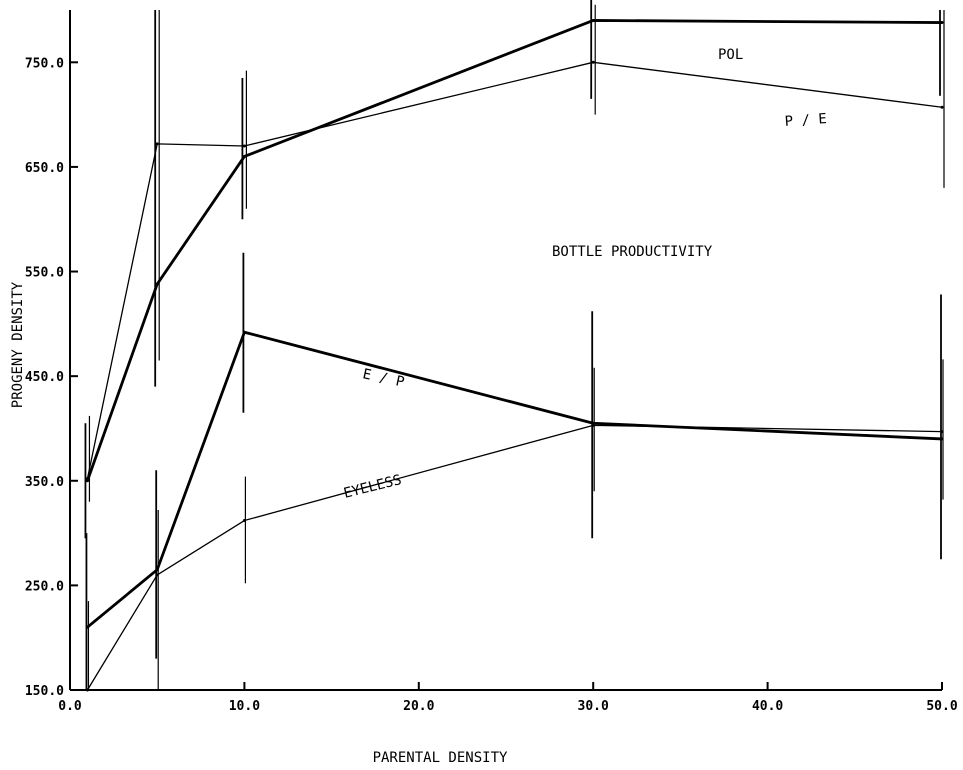  What do you see at coordinates (440, 758) in the screenshot?
I see `x-axis-title: PARENTAL DENSITY` at bounding box center [440, 758].